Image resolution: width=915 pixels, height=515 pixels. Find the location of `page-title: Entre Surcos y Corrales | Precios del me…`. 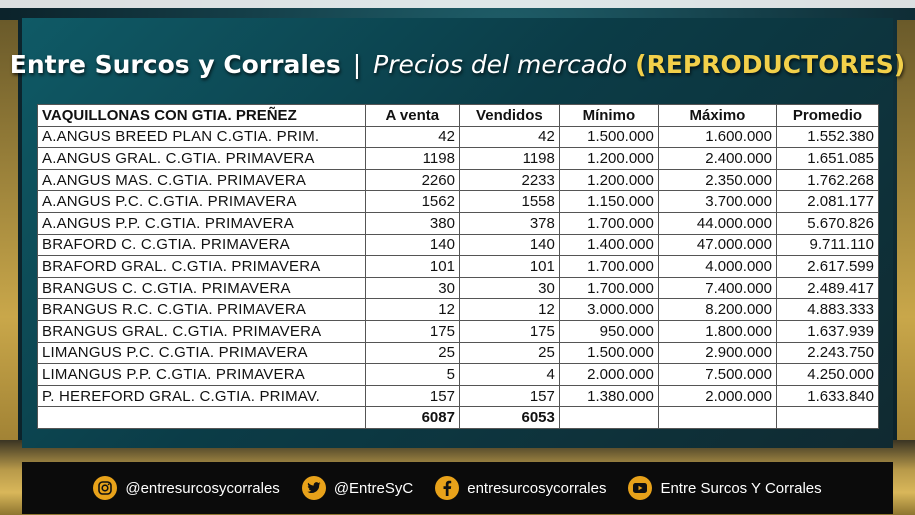

page-title: Entre Surcos y Corrales | Precios del me… is located at coordinates (457, 64).